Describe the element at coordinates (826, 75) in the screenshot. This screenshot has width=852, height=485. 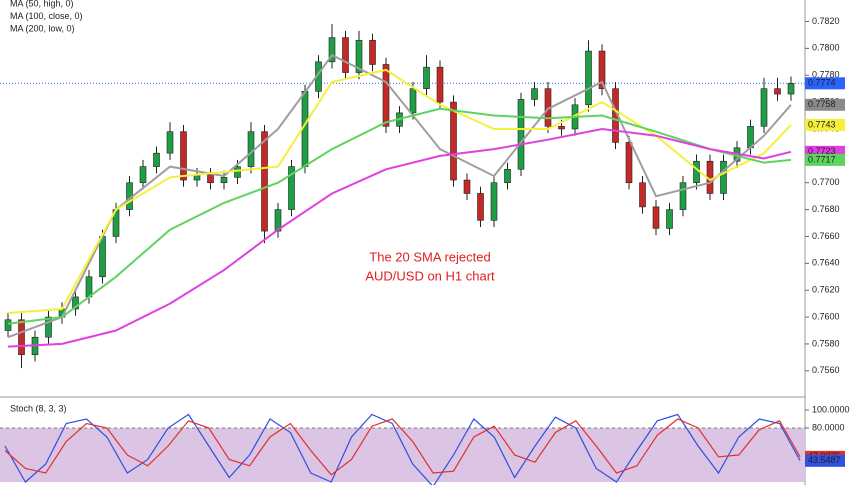
I see `y-tick-label: 0.7780` at that location.